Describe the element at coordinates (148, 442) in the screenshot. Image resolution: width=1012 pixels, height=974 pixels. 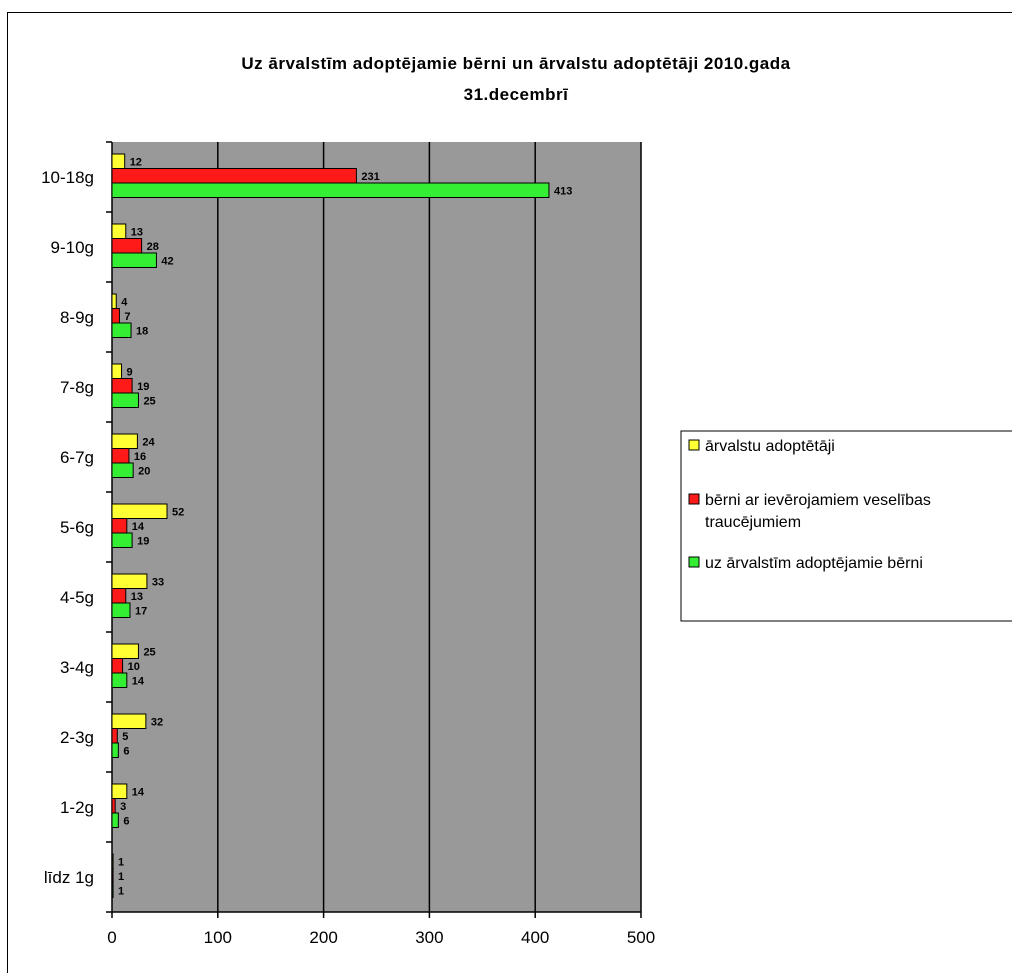
I see `data-label: 24` at that location.